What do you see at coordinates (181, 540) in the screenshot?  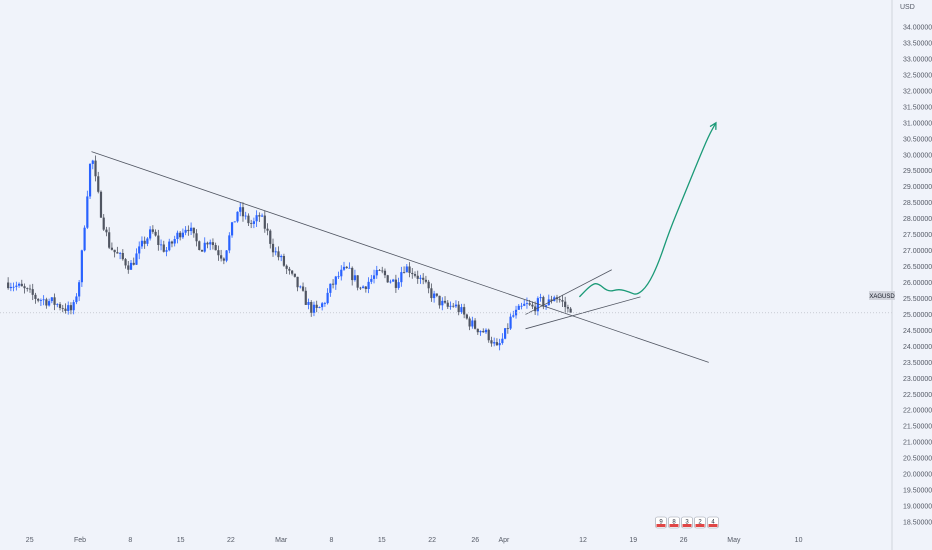 I see `x-tick-label: 15` at bounding box center [181, 540].